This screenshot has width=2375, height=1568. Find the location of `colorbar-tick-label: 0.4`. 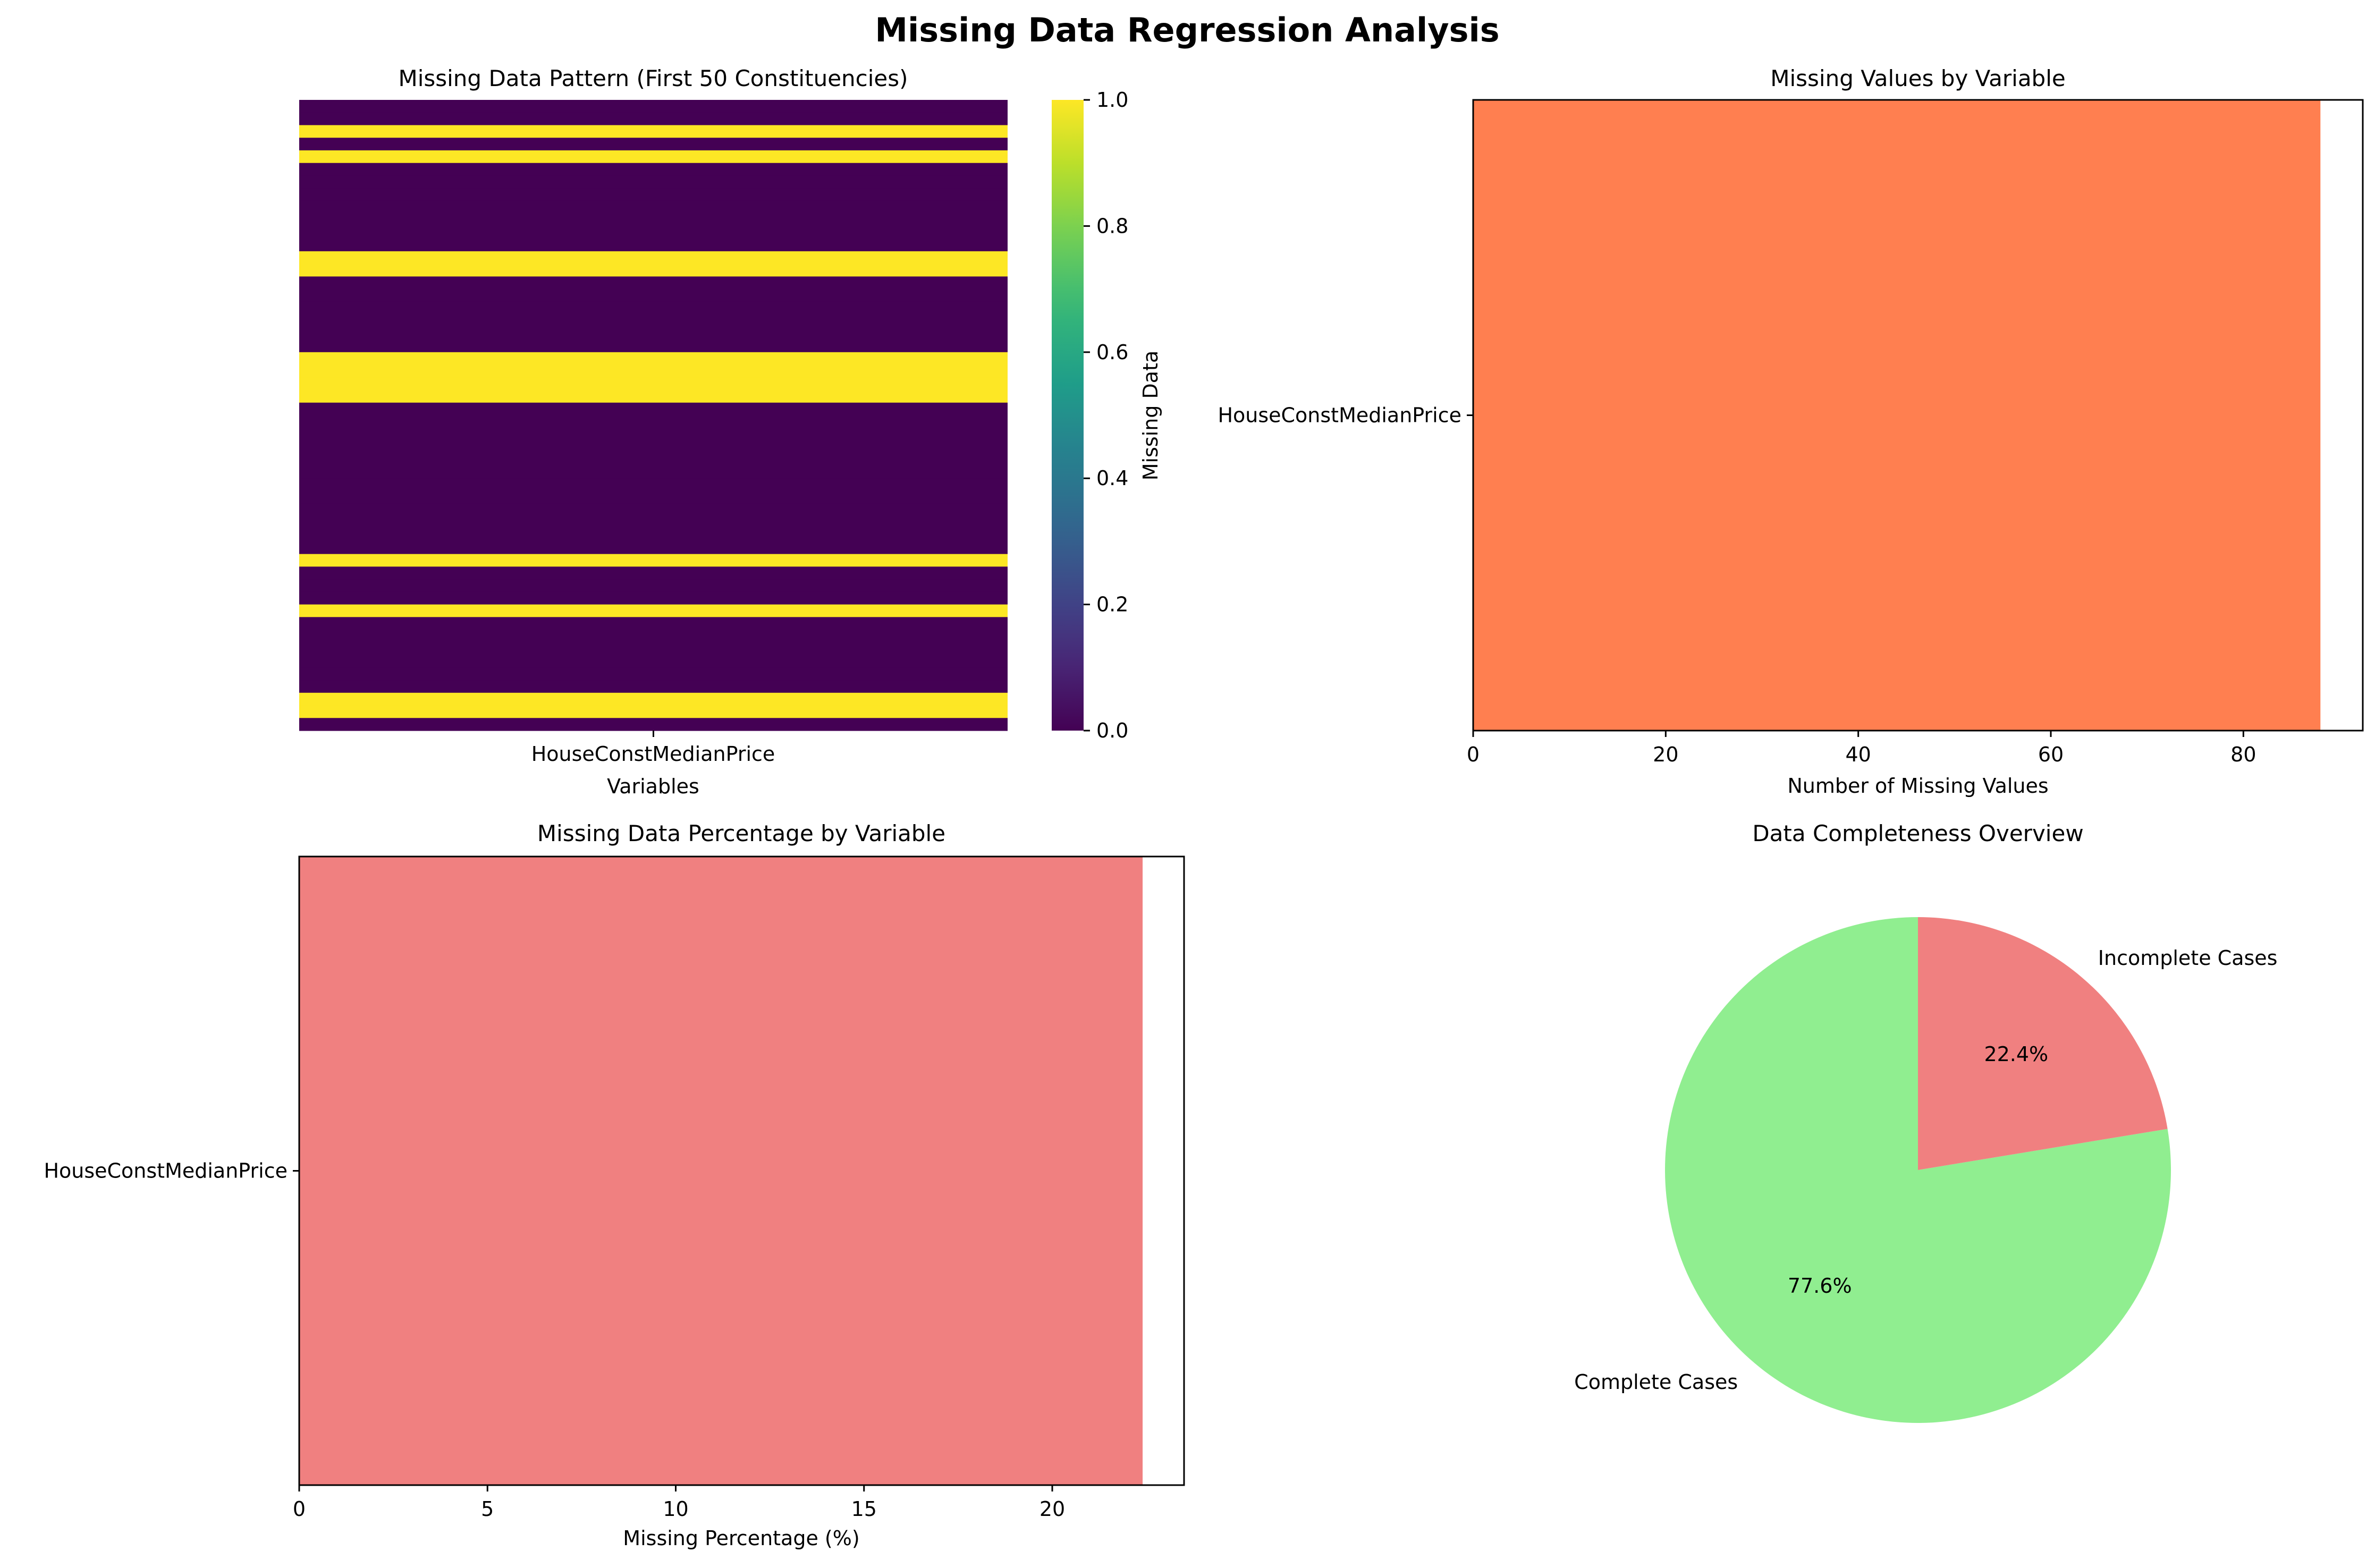

colorbar-tick-label: 0.4 is located at coordinates (1112, 478).